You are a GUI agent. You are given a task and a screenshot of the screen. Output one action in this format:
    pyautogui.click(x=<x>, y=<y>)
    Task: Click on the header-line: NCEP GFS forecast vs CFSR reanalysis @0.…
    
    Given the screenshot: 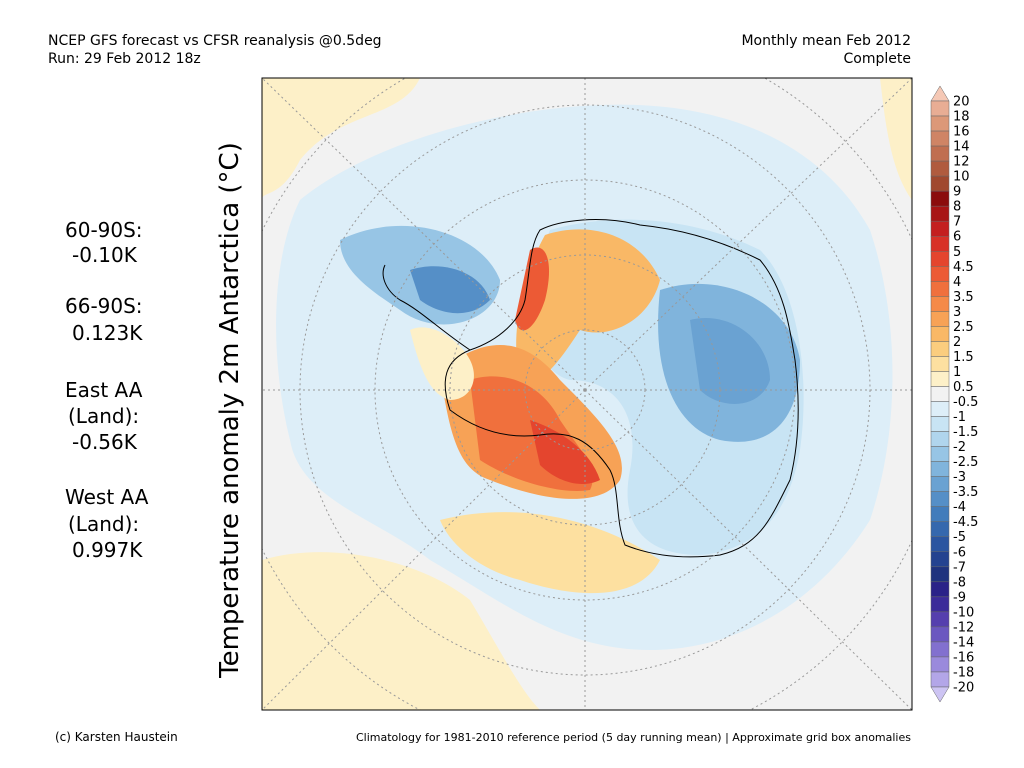 What is the action you would take?
    pyautogui.click(x=215, y=41)
    